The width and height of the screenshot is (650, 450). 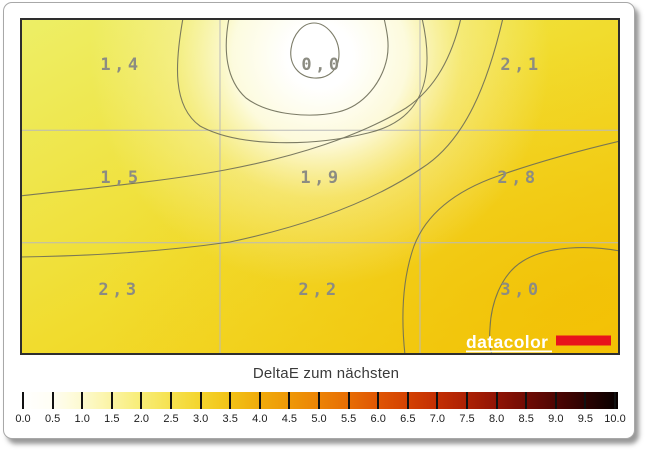 What do you see at coordinates (408, 419) in the screenshot?
I see `colorbar-tick-label: 6.5` at bounding box center [408, 419].